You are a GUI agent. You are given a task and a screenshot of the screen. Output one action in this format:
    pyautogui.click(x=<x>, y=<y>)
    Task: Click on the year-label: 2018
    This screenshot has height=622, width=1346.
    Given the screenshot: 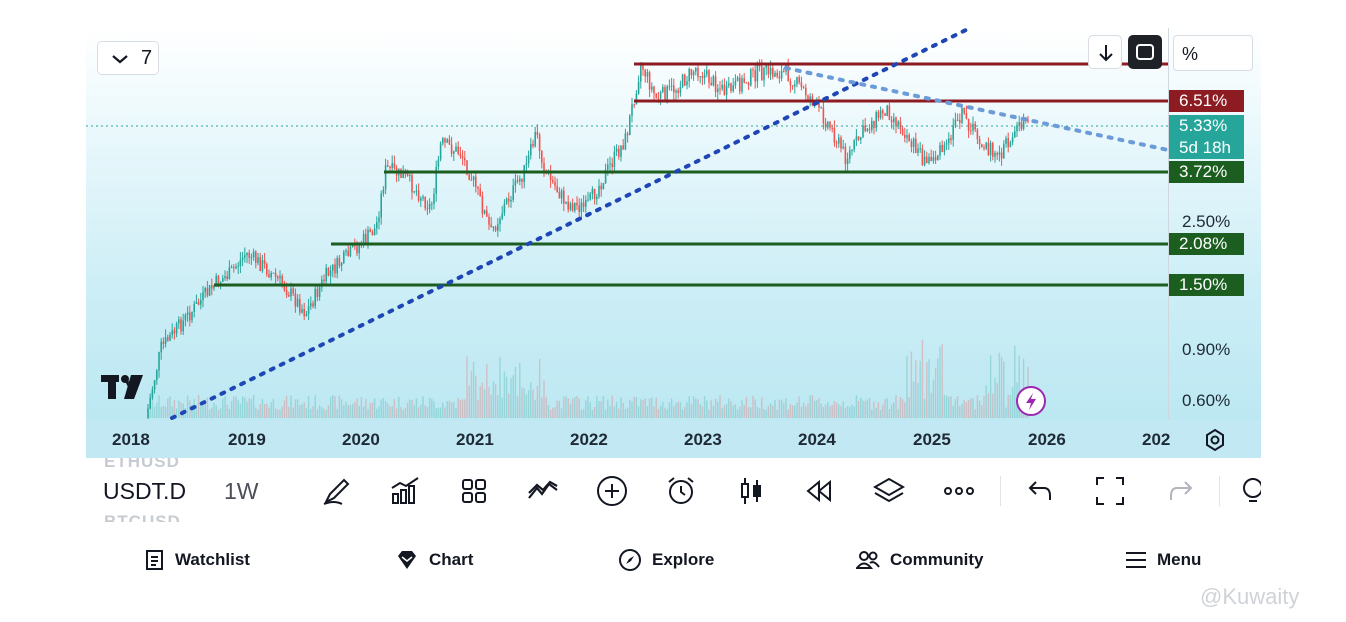 What is the action you would take?
    pyautogui.click(x=131, y=439)
    